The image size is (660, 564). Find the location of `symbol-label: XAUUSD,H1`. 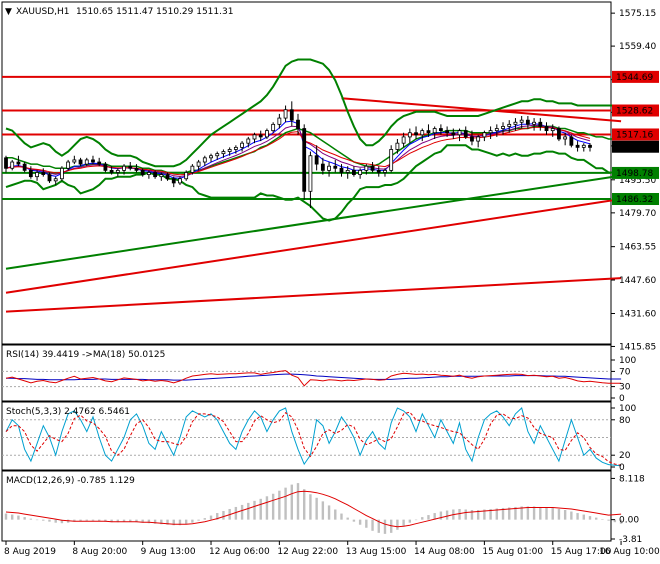

symbol-label: XAUUSD,H1 is located at coordinates (43, 12).